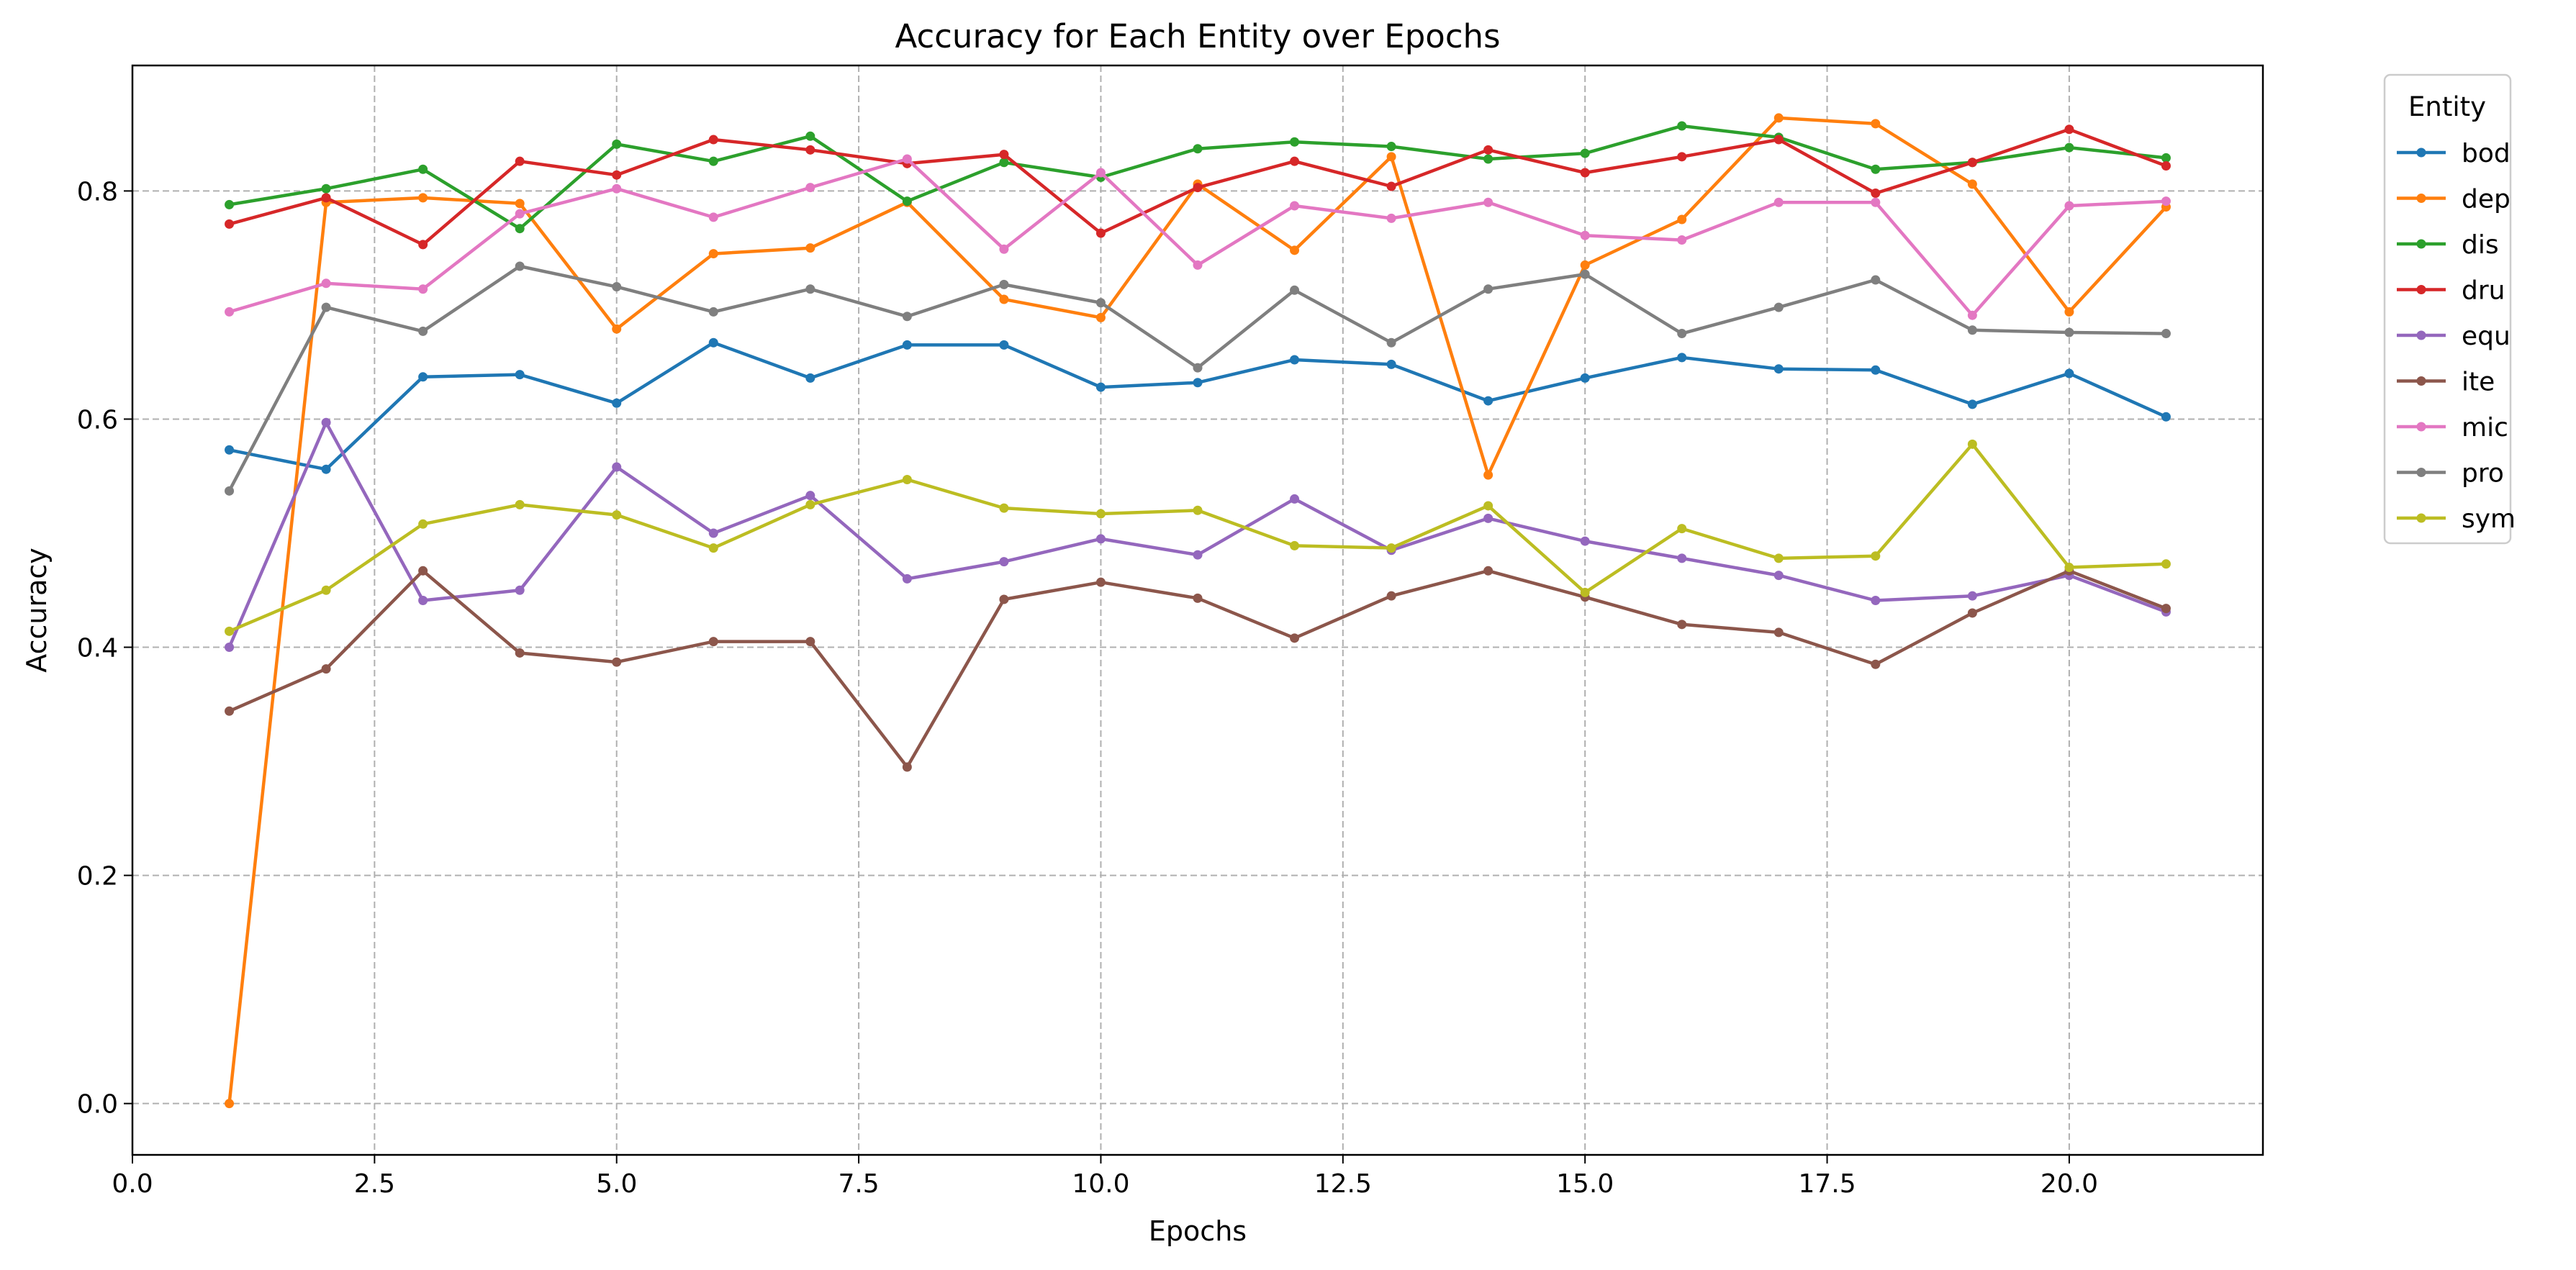 The height and width of the screenshot is (1270, 2576). What do you see at coordinates (1197, 36) in the screenshot?
I see `chart-title: Accuracy for Each Entity over Epochs` at bounding box center [1197, 36].